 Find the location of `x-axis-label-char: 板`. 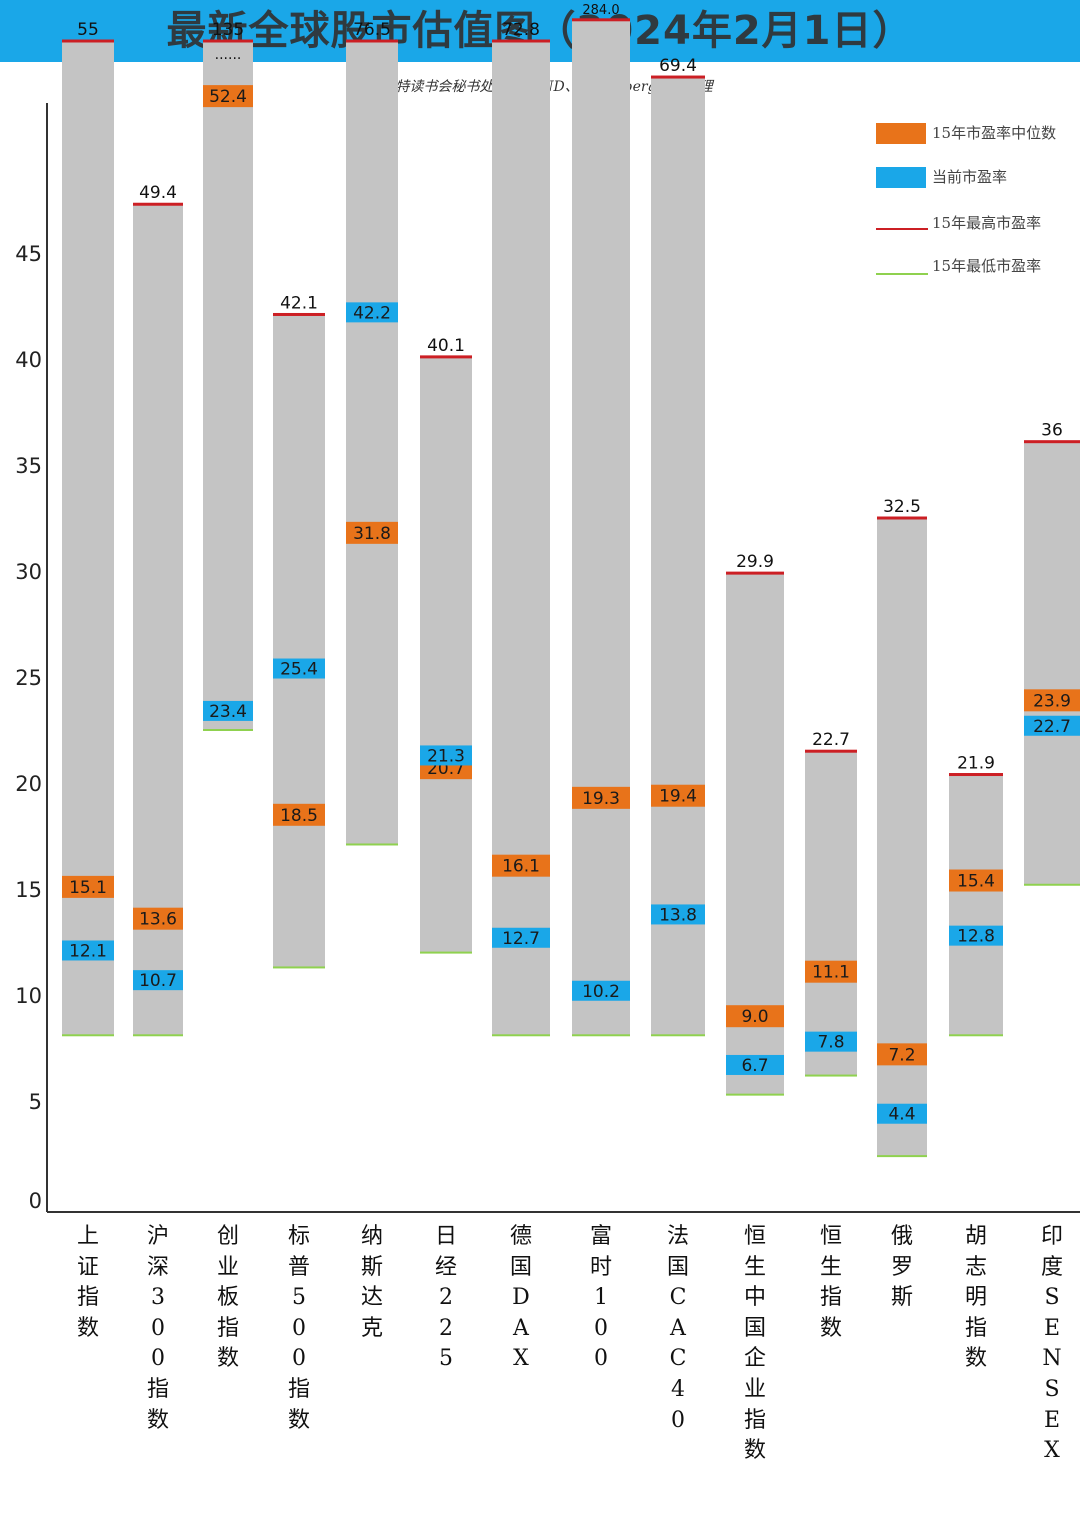

x-axis-label-char: 板 is located at coordinates (227, 1298).